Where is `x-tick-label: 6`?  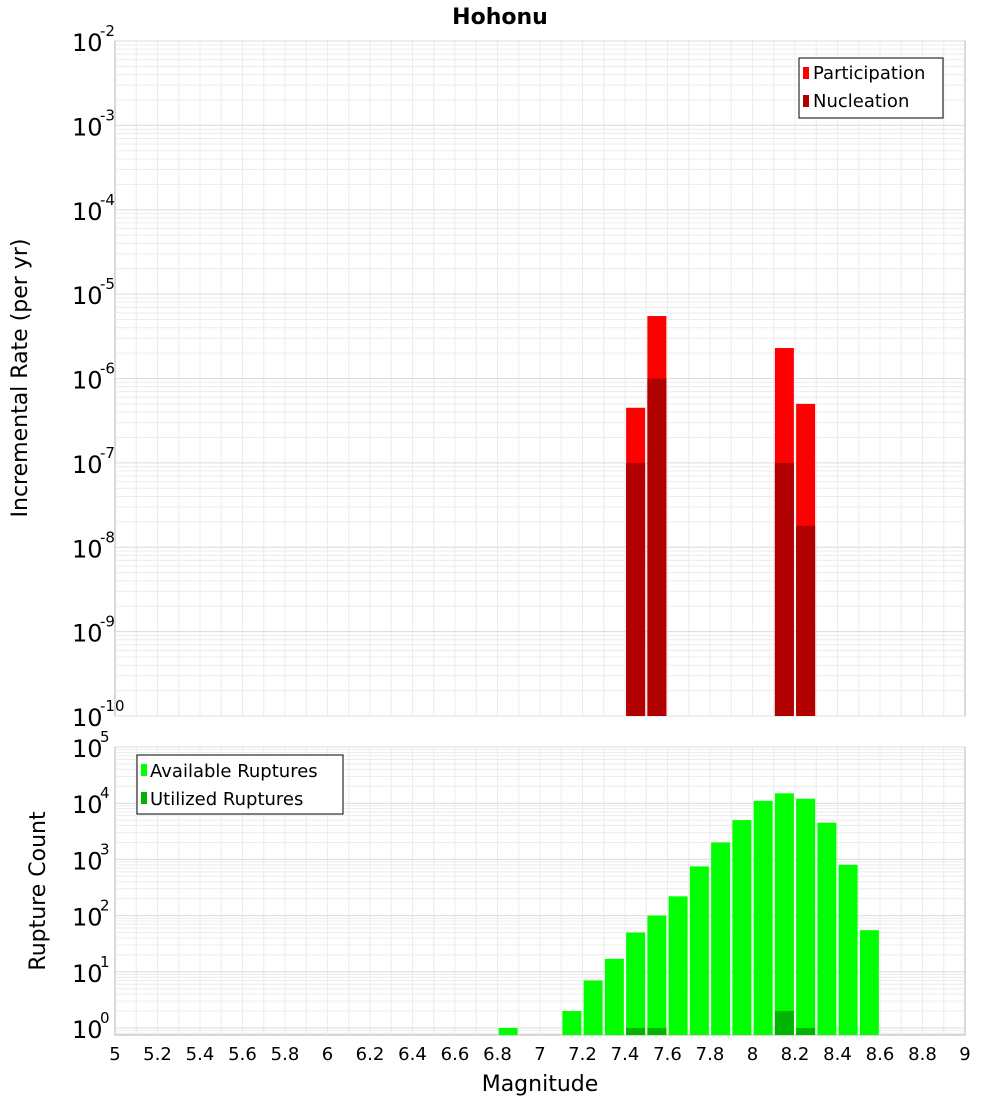 x-tick-label: 6 is located at coordinates (327, 1054).